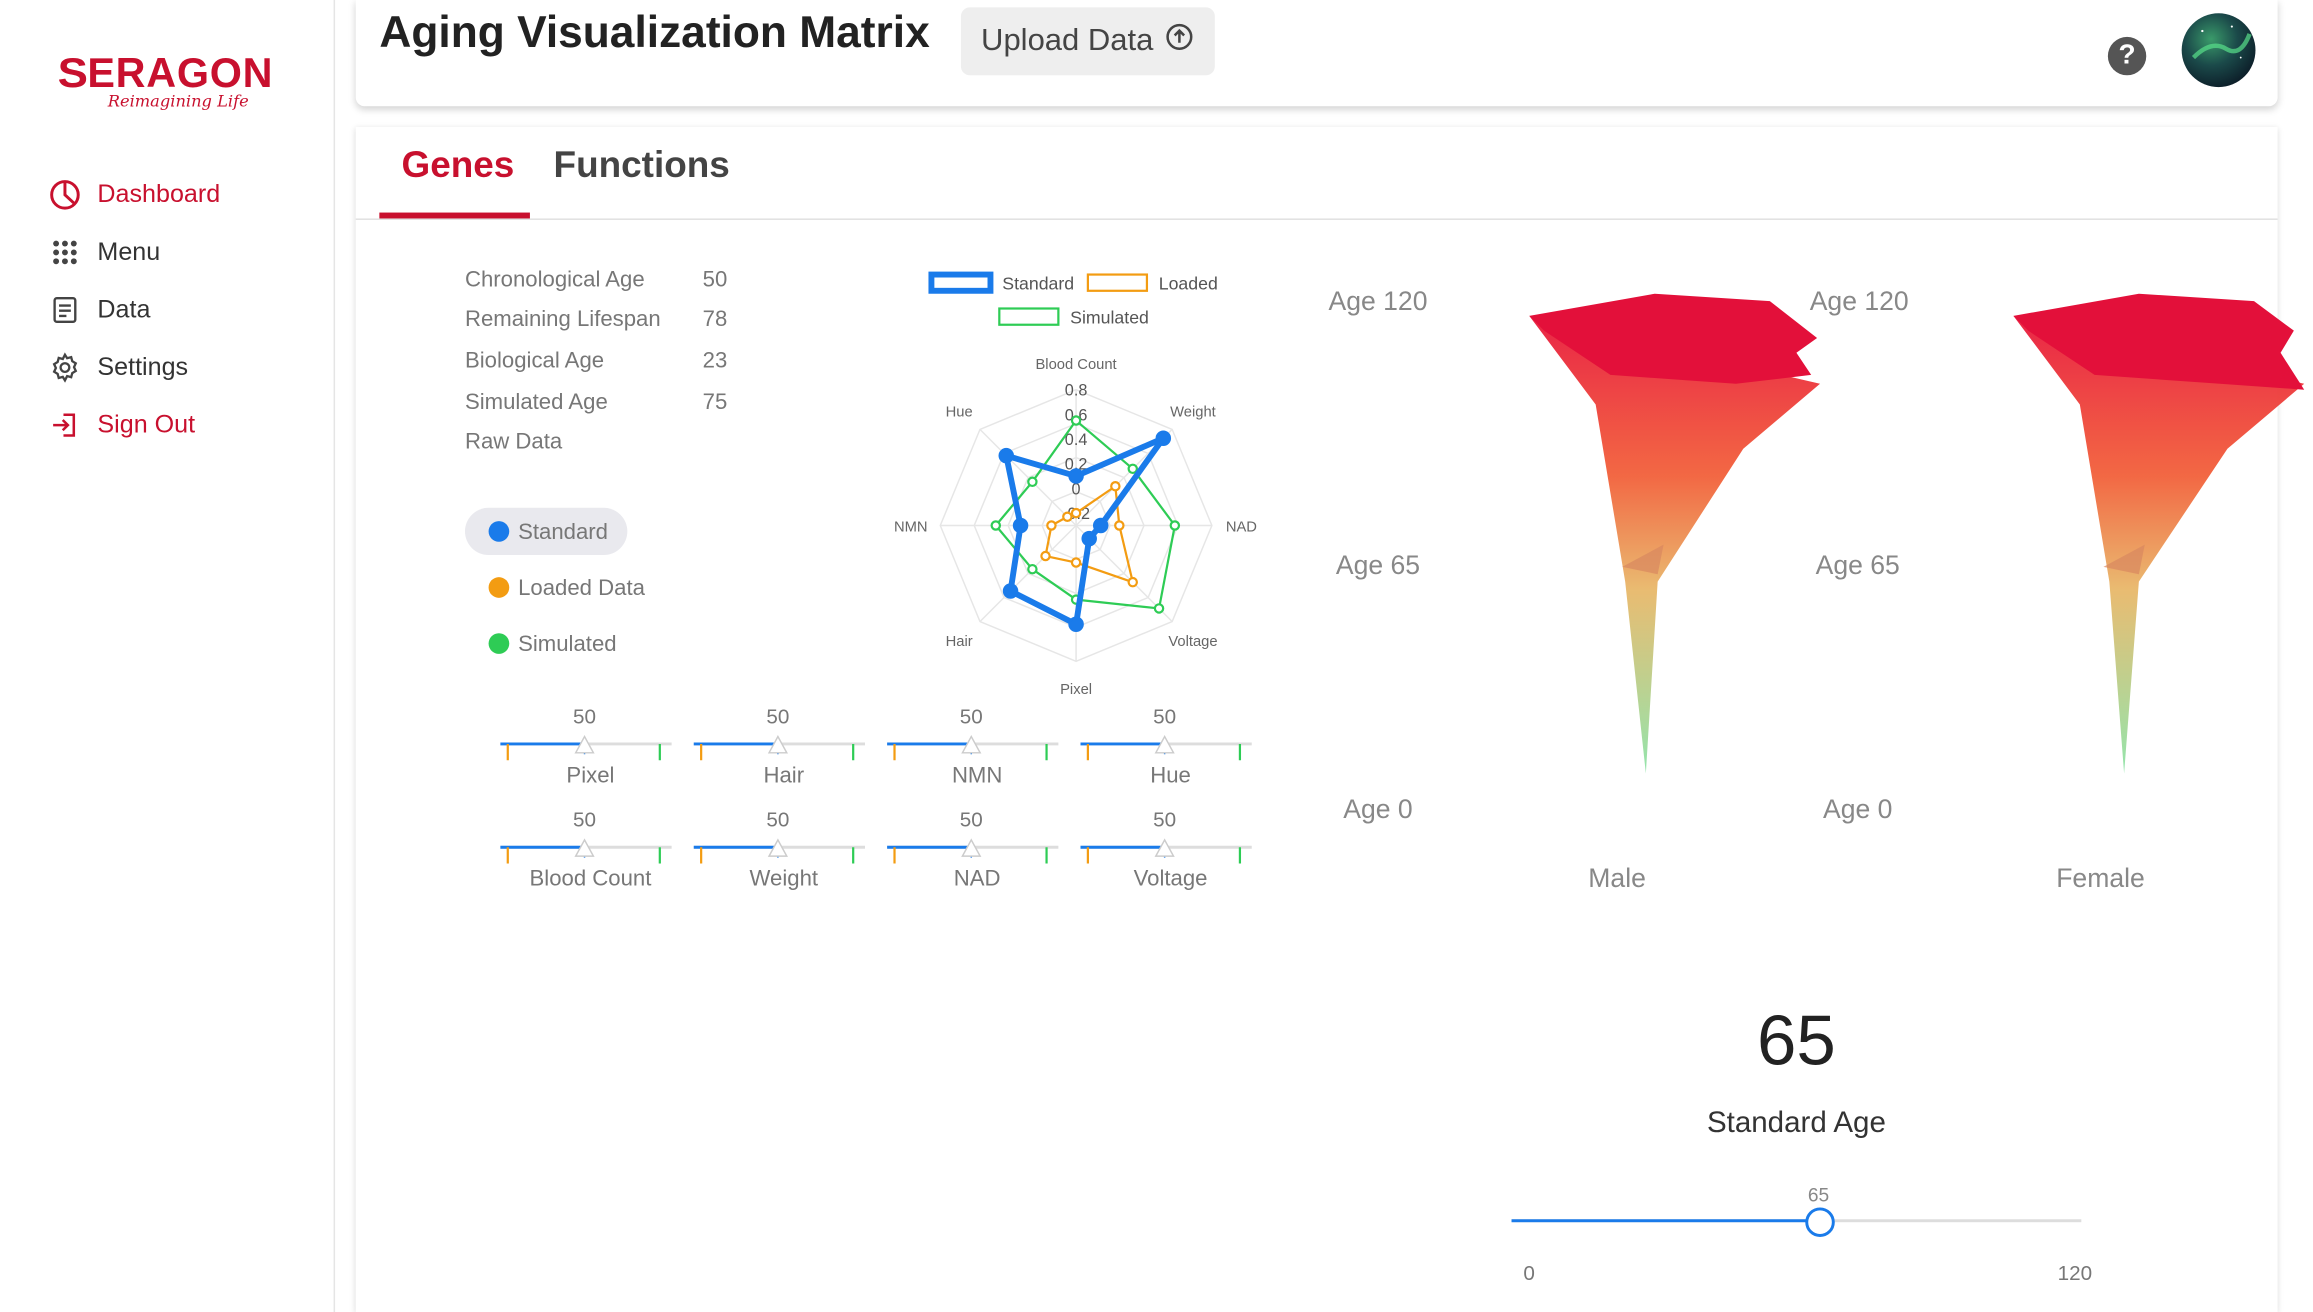  Describe the element at coordinates (972, 850) in the screenshot. I see `gene-slider-nad: 50 NAD` at that location.